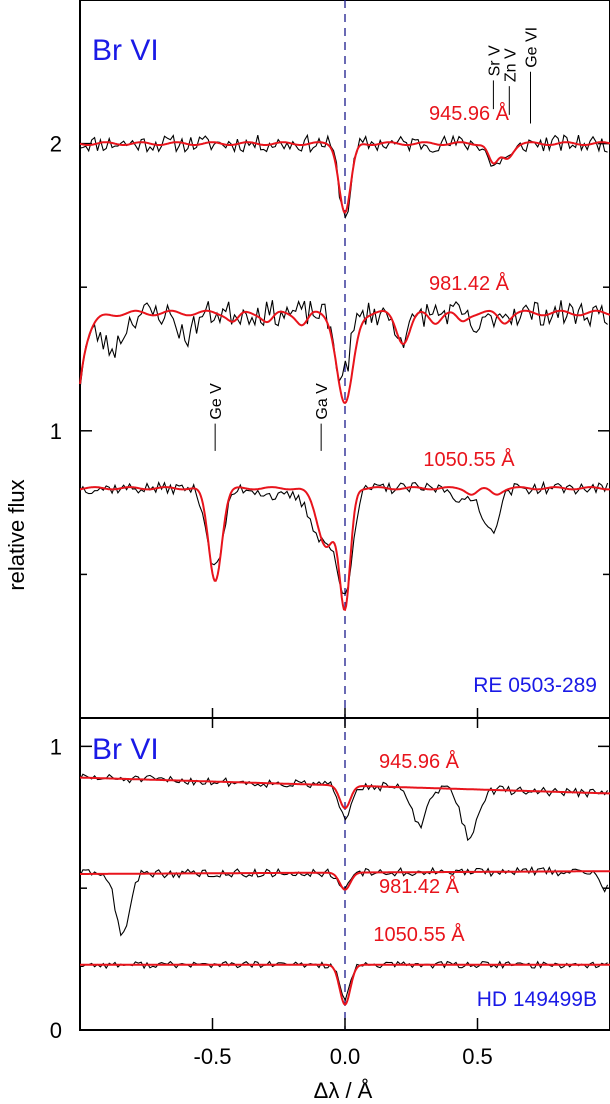 This screenshot has width=610, height=1104. What do you see at coordinates (477, 1056) in the screenshot?
I see `x-tick-label: 0.5` at bounding box center [477, 1056].